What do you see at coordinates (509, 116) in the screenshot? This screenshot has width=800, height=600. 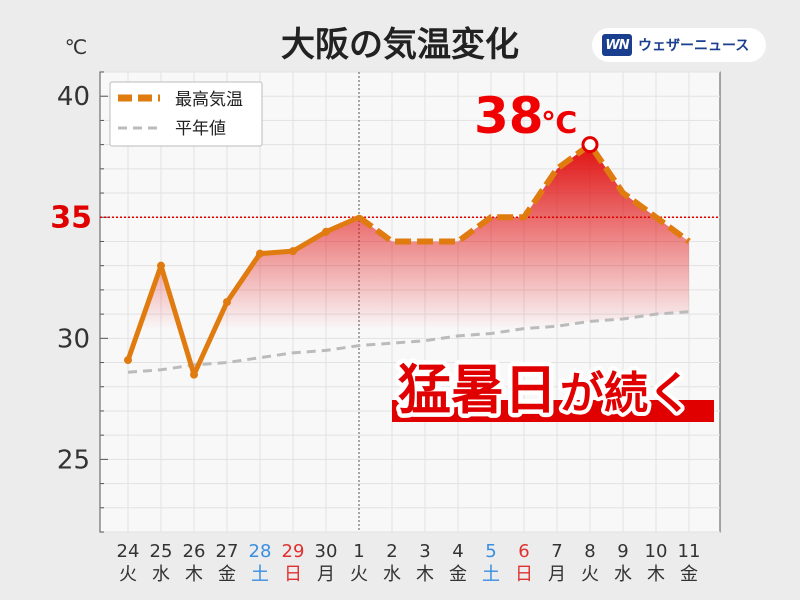 I see `peak-value: 38` at bounding box center [509, 116].